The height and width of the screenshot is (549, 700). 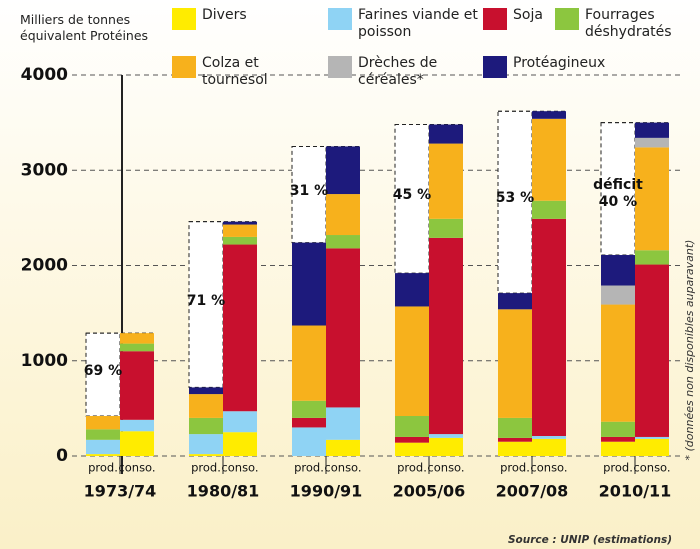 I want to click on legend-label: Colza et tournesol, so click(x=235, y=71).